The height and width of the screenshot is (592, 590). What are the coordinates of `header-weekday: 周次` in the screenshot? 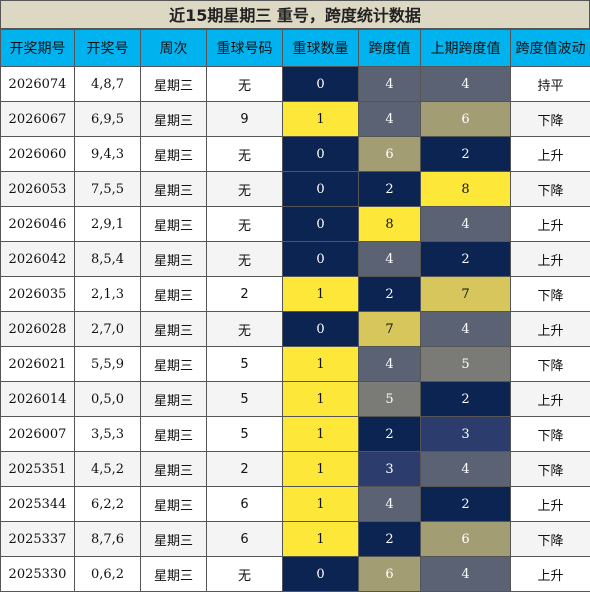 It's located at (174, 48).